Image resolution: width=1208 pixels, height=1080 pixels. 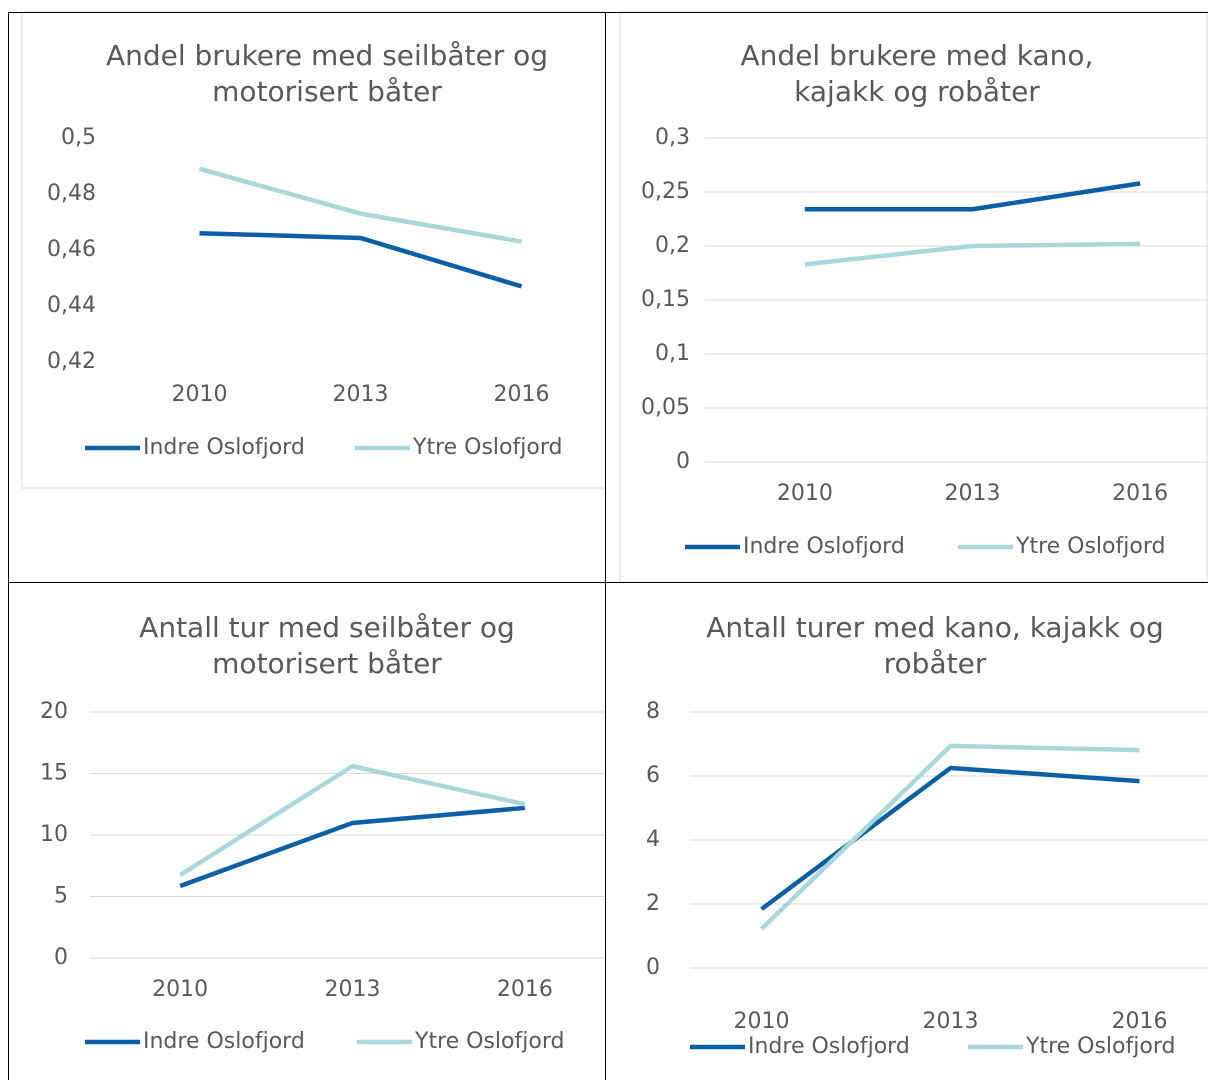 What do you see at coordinates (71, 361) in the screenshot?
I see `y-tick-label: 0,42` at bounding box center [71, 361].